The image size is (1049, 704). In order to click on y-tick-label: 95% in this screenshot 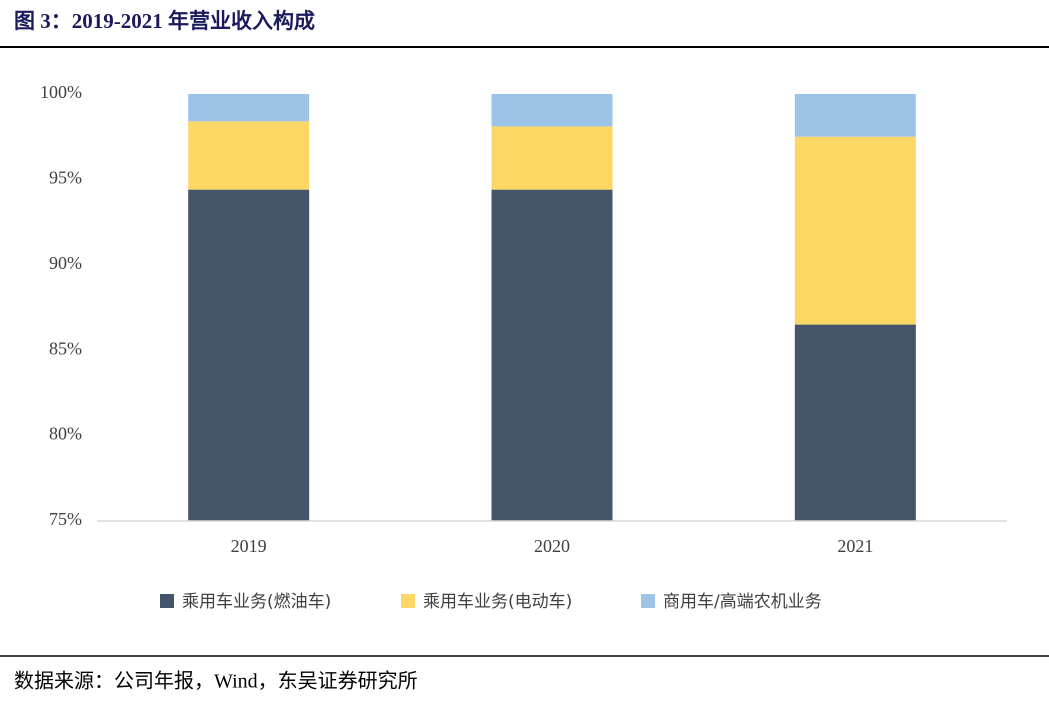, I will do `click(65, 178)`.